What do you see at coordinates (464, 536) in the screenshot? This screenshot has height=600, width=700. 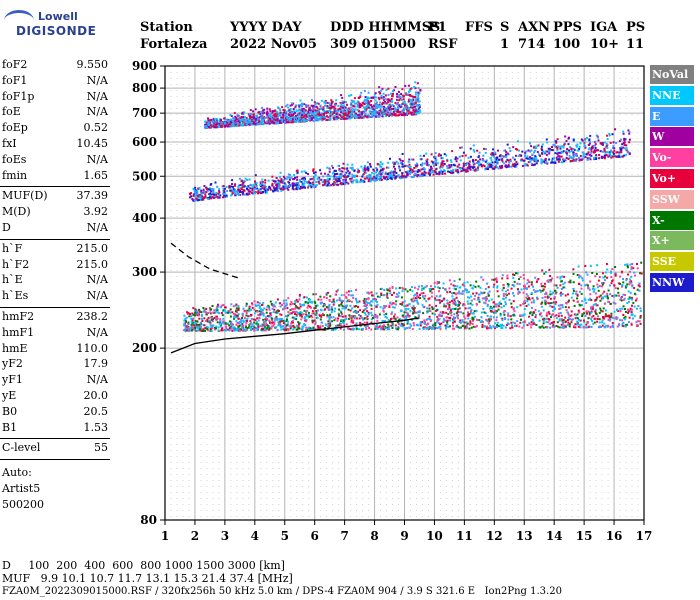 I see `x-tick-label: 11` at bounding box center [464, 536].